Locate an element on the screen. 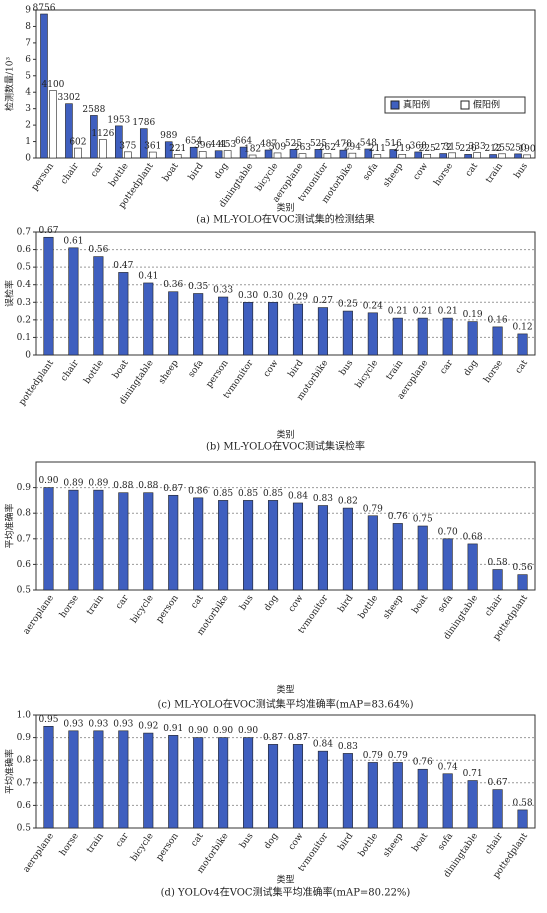  y-tick-label: 1 is located at coordinates (28, 142).